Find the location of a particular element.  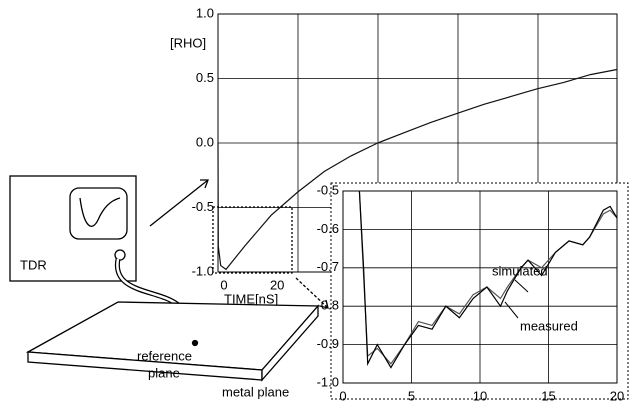

y-axis-label: [RHO] is located at coordinates (188, 42).